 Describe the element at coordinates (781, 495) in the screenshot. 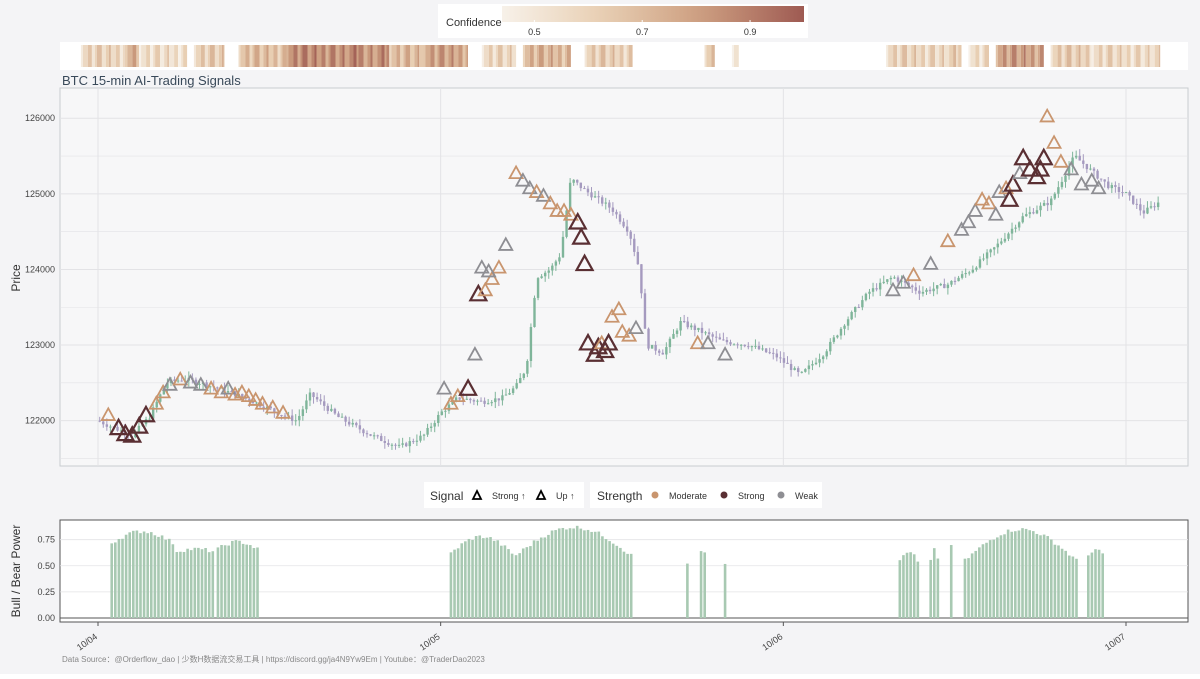

I see `legend-weak-dot` at that location.